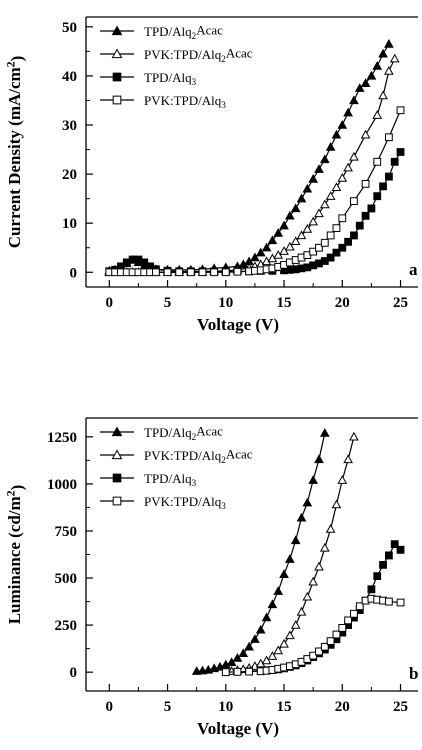 The image size is (422, 750). I want to click on y-axis-title: Current Density (mA/cm2), so click(15, 152).